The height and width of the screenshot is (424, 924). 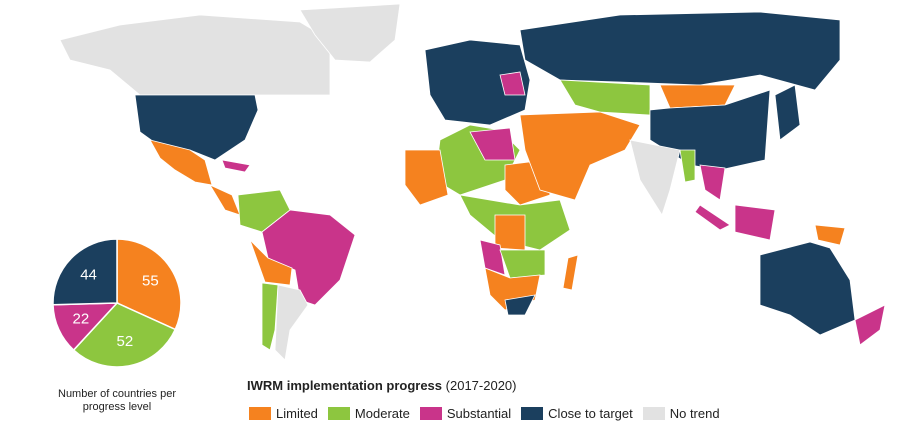 What do you see at coordinates (382, 413) in the screenshot?
I see `legend-label: Moderate` at bounding box center [382, 413].